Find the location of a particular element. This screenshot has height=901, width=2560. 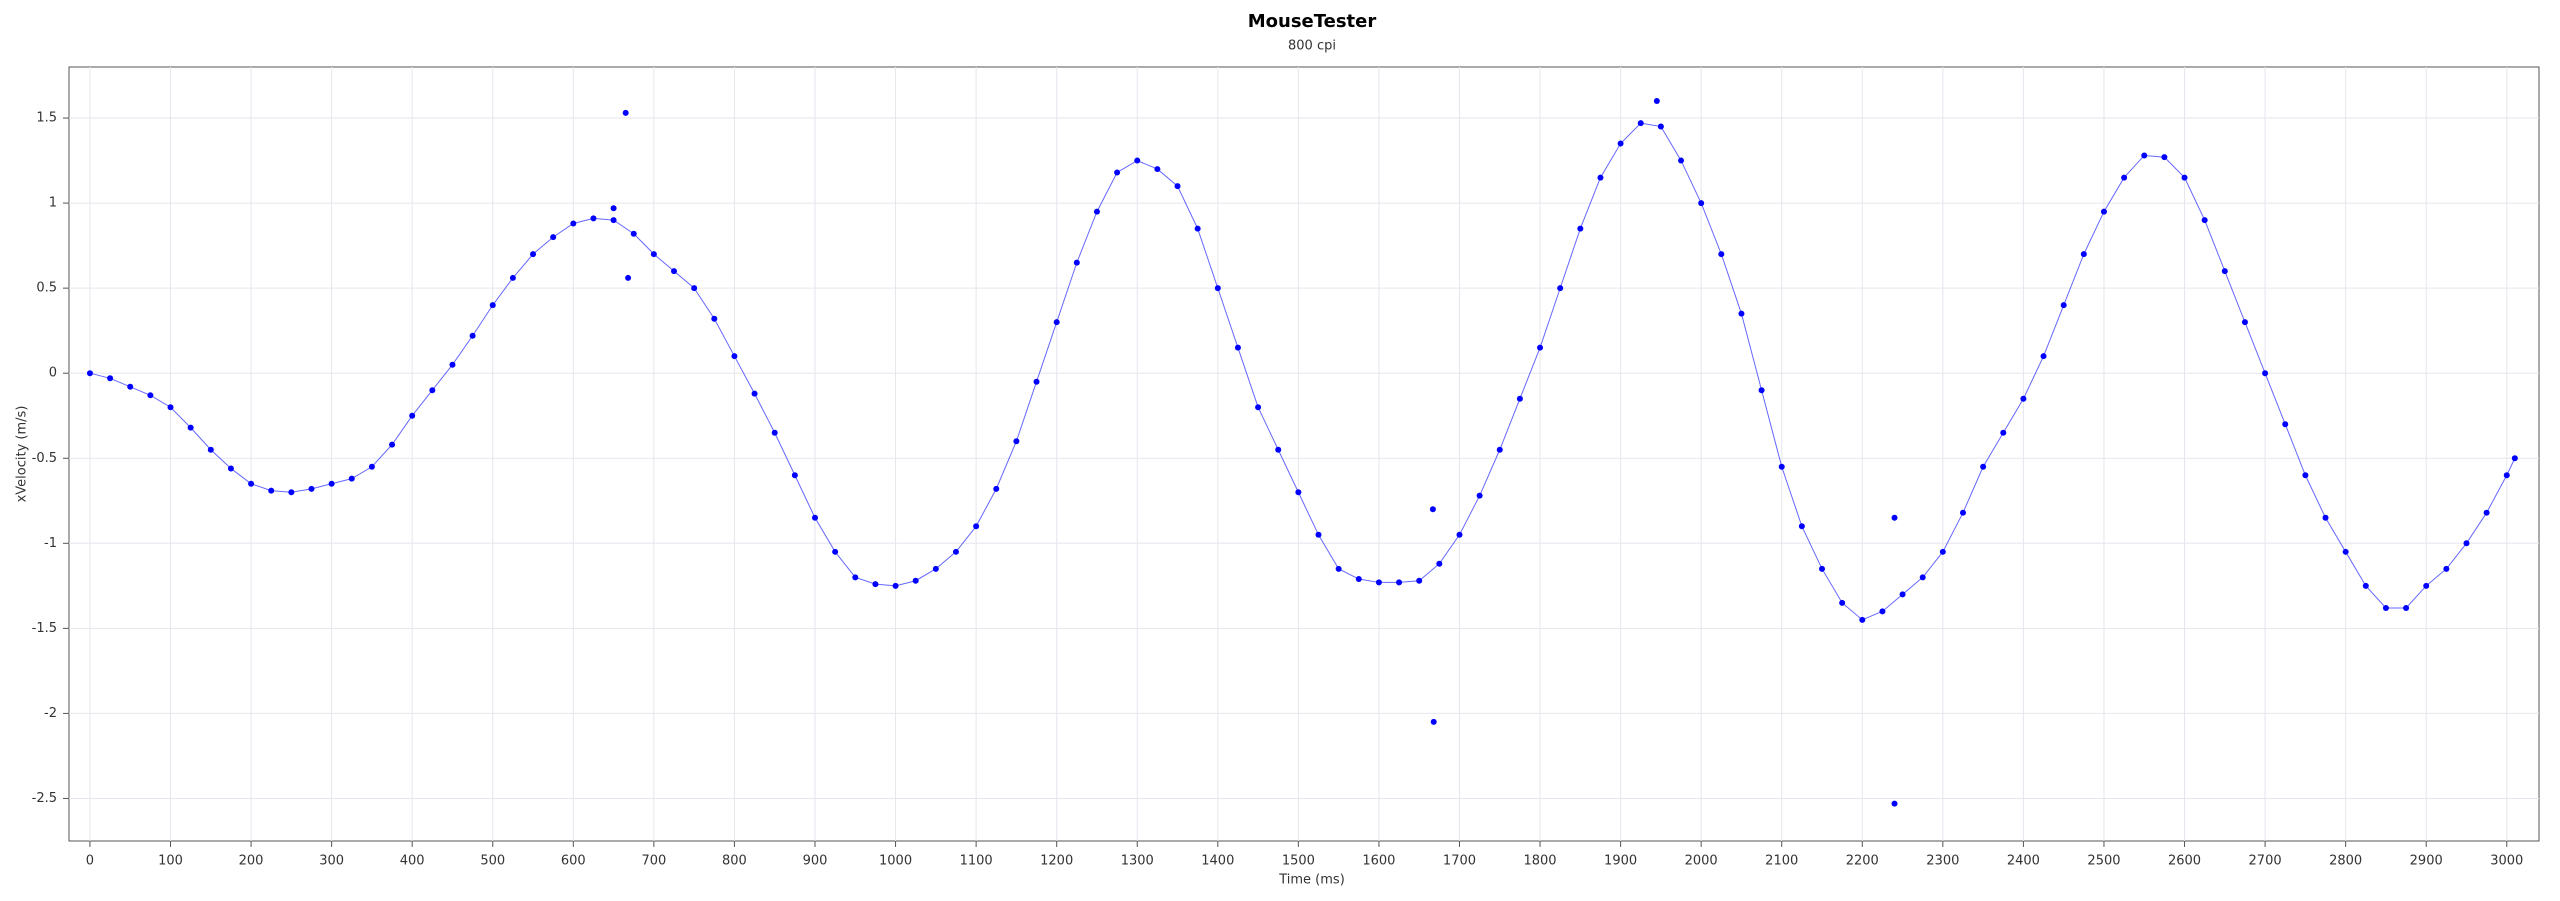

x-tick-label: 1400 is located at coordinates (1217, 861).